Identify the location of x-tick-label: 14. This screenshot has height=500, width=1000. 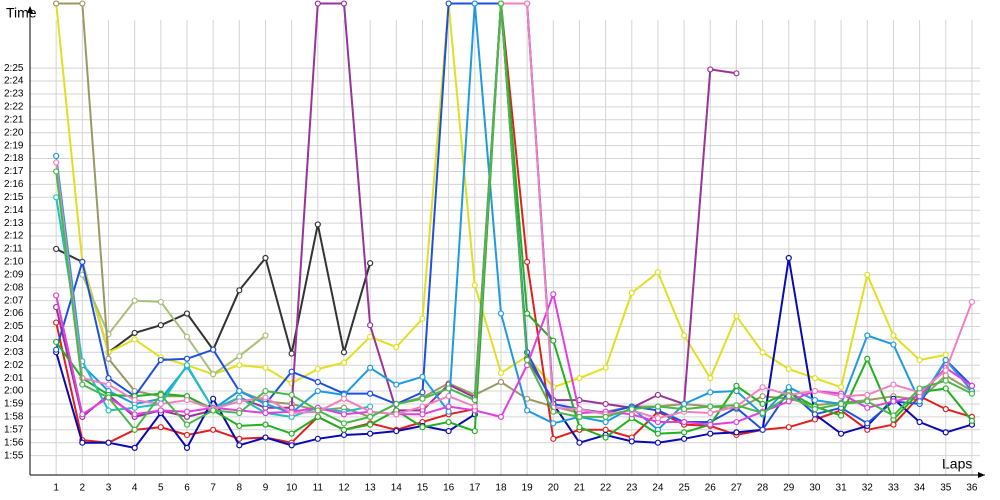
(397, 488).